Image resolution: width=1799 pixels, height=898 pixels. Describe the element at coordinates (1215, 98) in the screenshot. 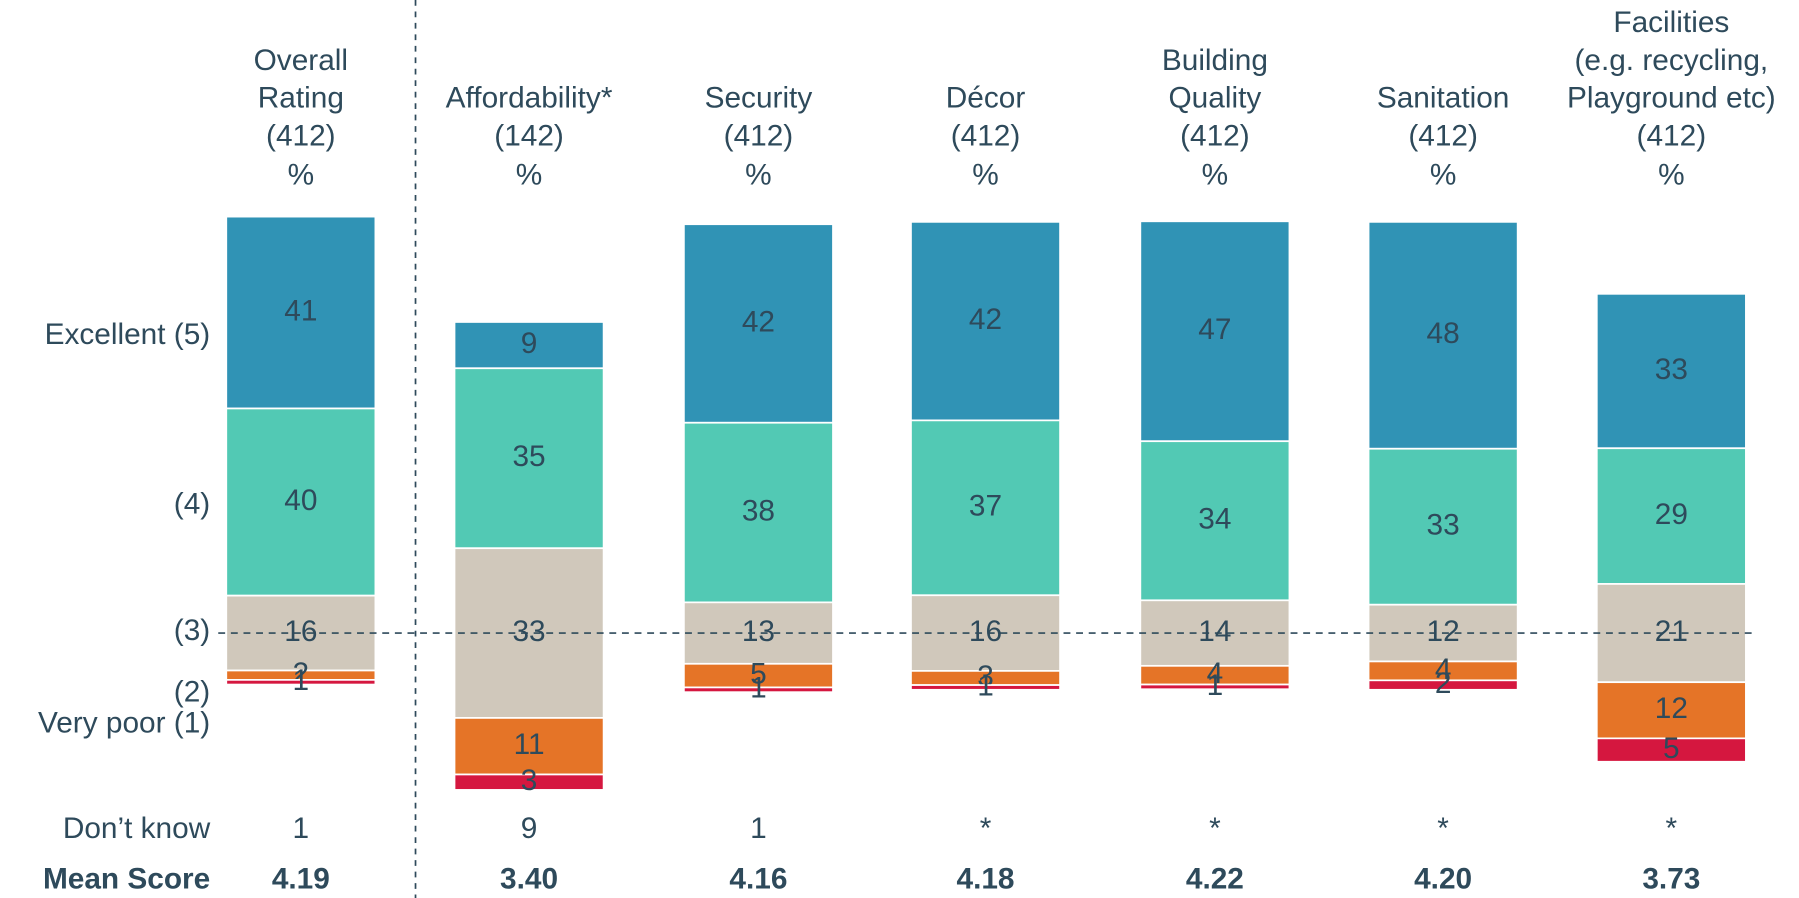

I see `category-label: Quality` at that location.